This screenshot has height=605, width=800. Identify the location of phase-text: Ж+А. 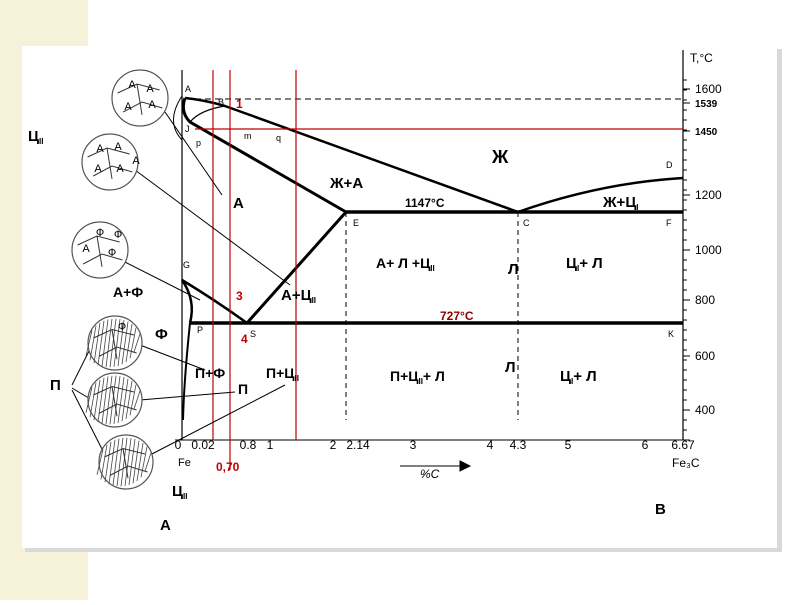
(346, 183).